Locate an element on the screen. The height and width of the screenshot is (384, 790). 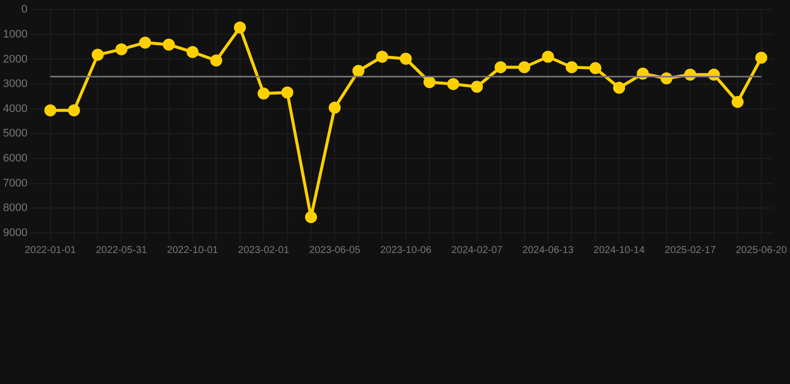
x-tick-label: 2023-02-01 is located at coordinates (264, 250).